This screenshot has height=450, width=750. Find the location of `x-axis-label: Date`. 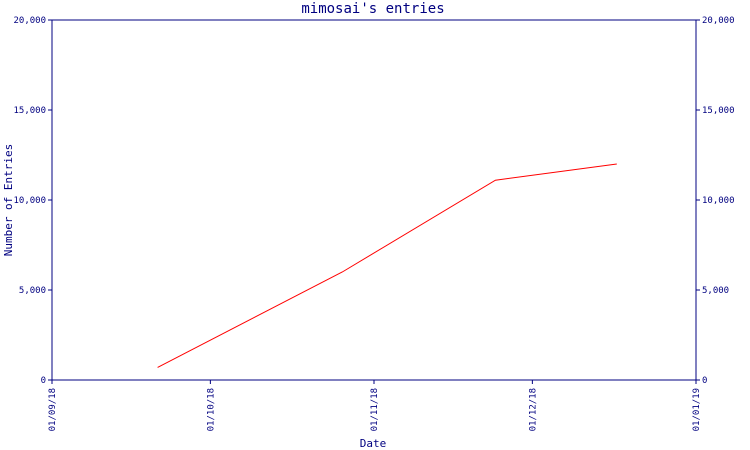

x-axis-label: Date is located at coordinates (373, 443).